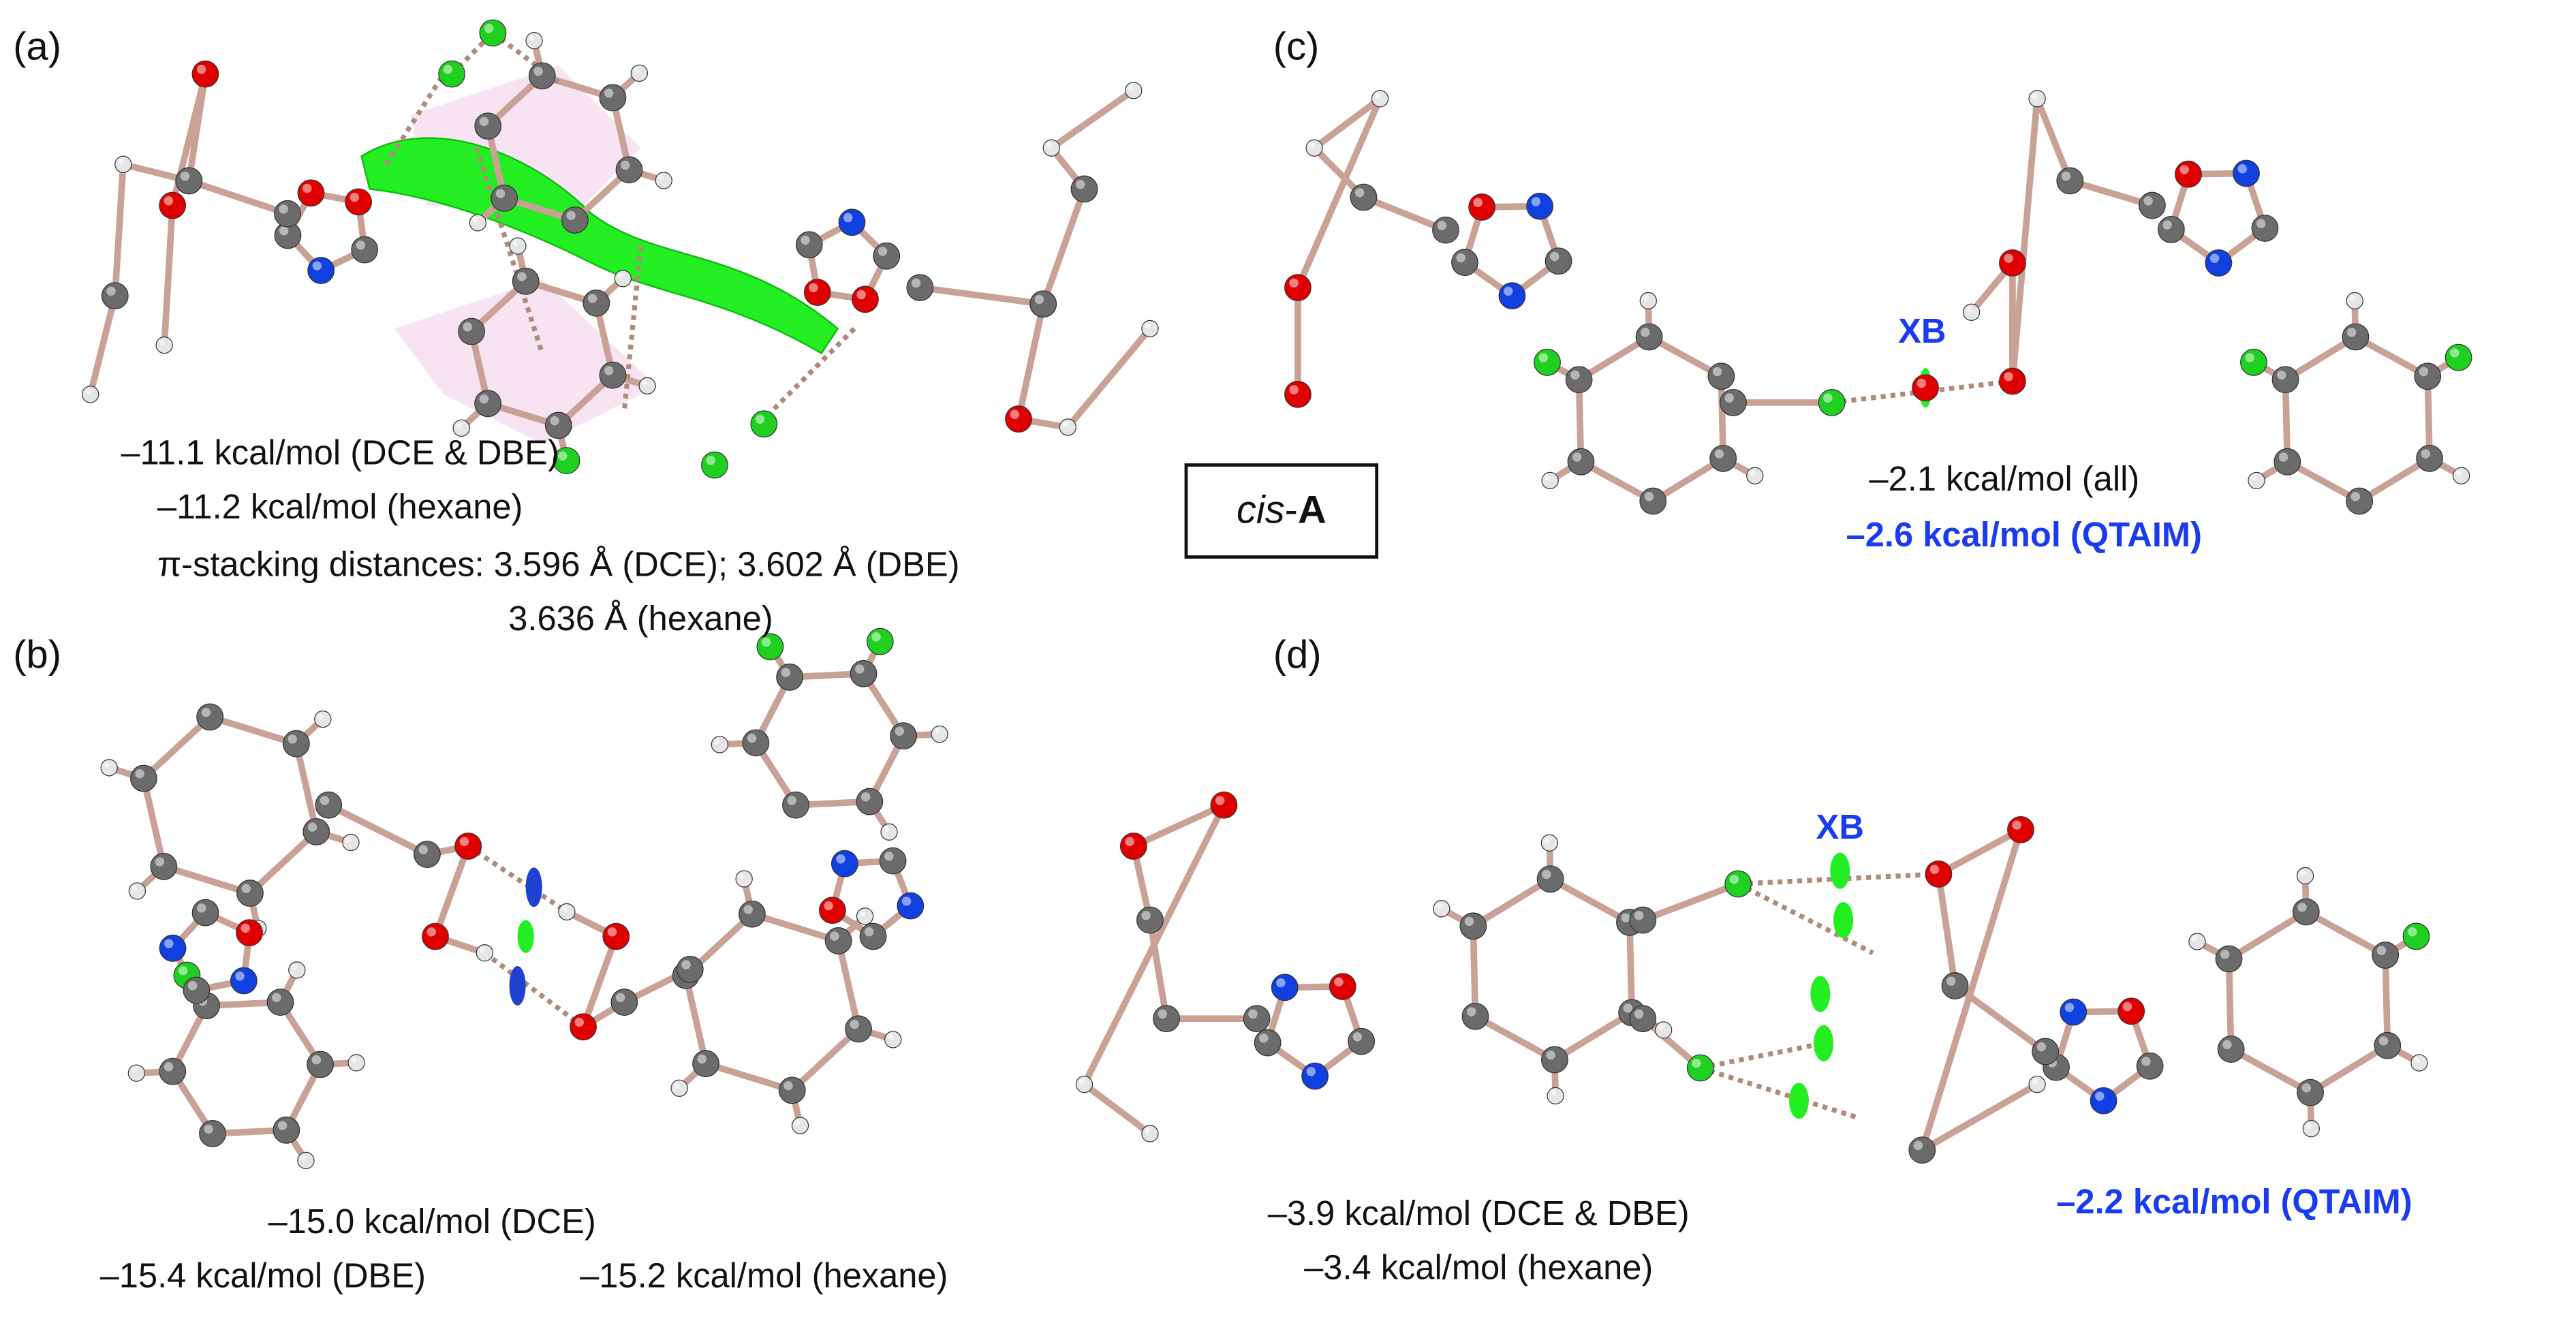  What do you see at coordinates (1297, 655) in the screenshot?
I see `panel-label: (d)` at bounding box center [1297, 655].